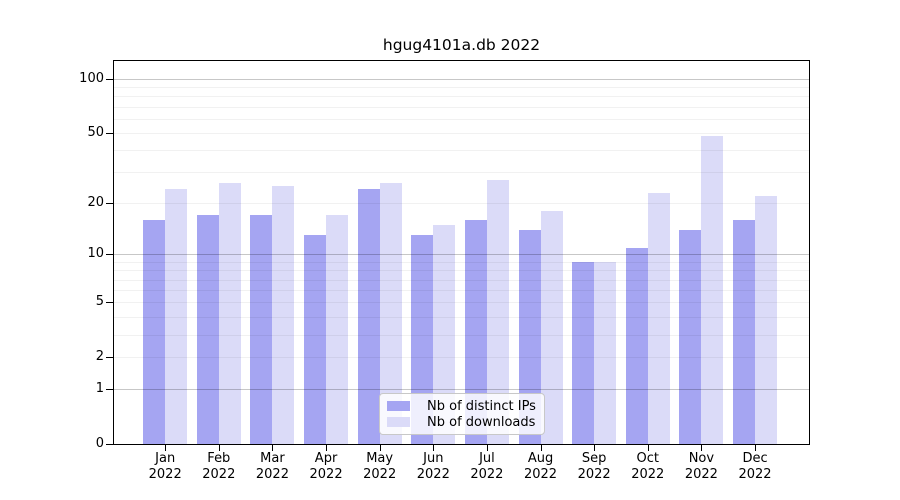 The width and height of the screenshot is (900, 500). Describe the element at coordinates (594, 466) in the screenshot. I see `x-tick-label: Sep 2022` at that location.